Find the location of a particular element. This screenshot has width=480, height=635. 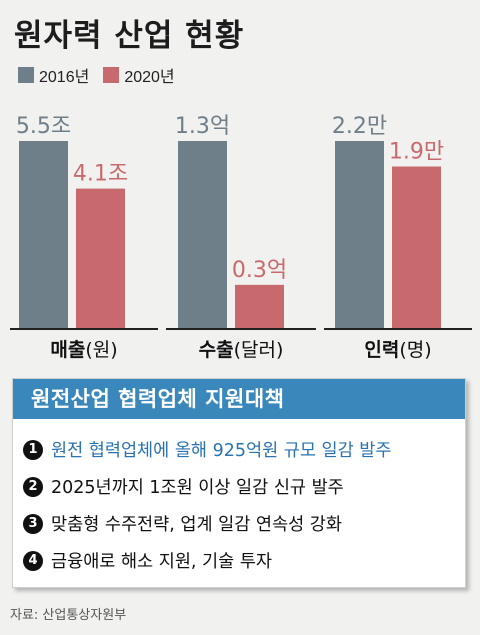

list-item: 2 2025년까지 1조원 이상 일감 신규 발주 is located at coordinates (241, 486).